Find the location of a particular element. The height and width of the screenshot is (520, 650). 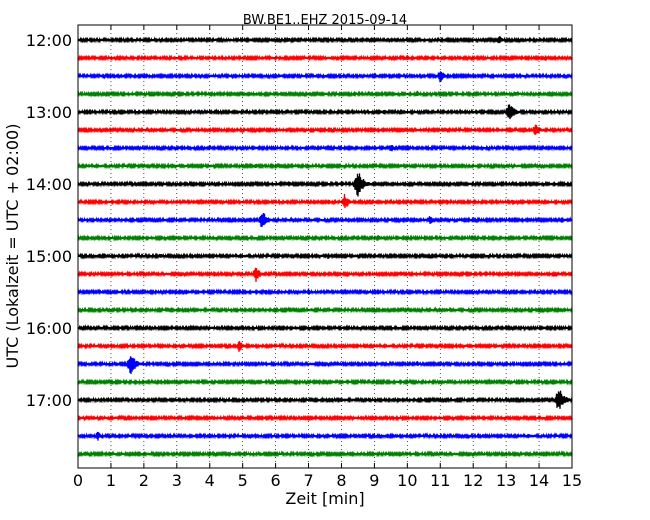

x-tick-label: 4 is located at coordinates (210, 480).